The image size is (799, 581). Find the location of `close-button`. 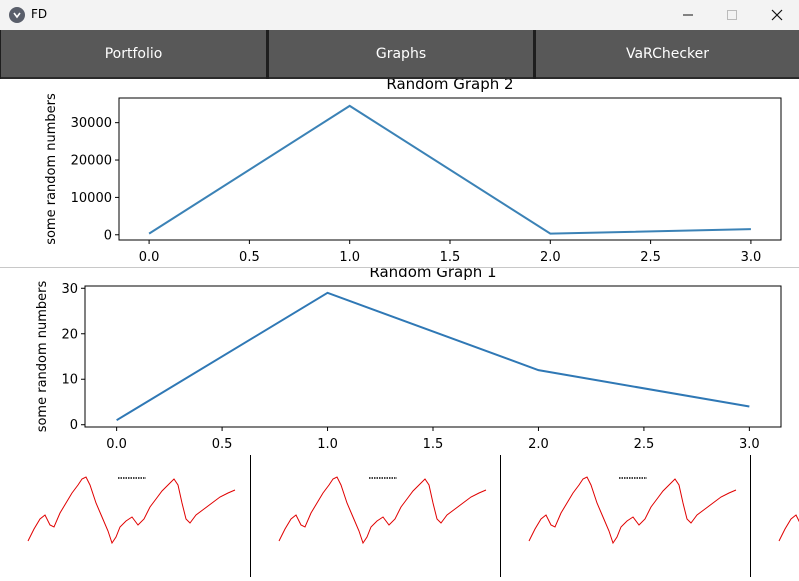

close-button is located at coordinates (776, 15).